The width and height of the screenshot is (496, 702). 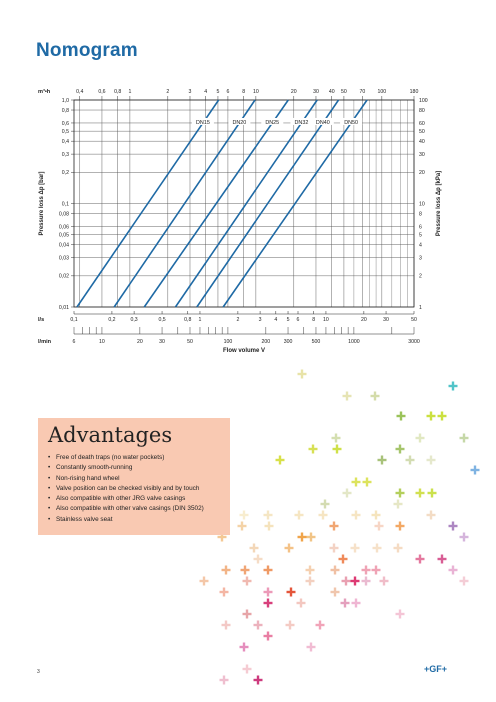 What do you see at coordinates (64, 245) in the screenshot?
I see `y-left-tick-label: 0,04` at bounding box center [64, 245].